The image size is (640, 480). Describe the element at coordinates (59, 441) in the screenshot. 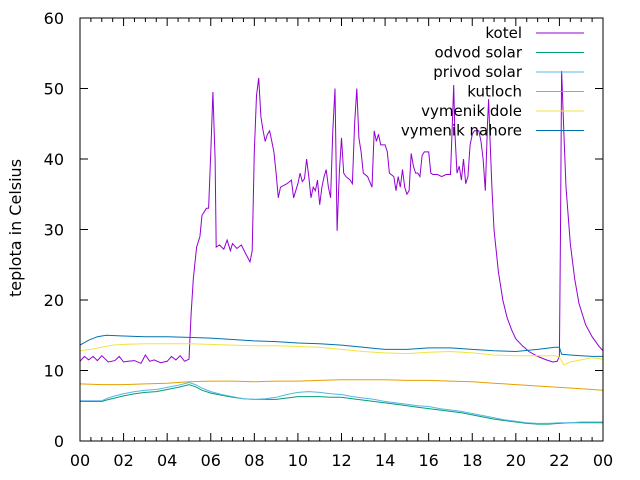

I see `y-tick-label: 0` at that location.